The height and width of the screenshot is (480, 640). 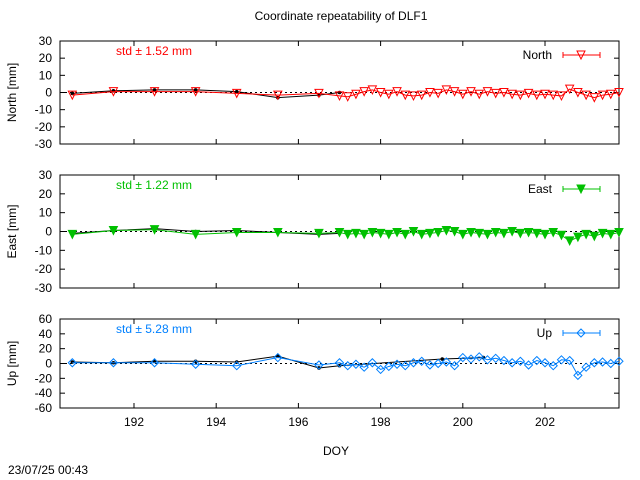 What do you see at coordinates (46, 319) in the screenshot?
I see `y-tick-label: 60` at bounding box center [46, 319].